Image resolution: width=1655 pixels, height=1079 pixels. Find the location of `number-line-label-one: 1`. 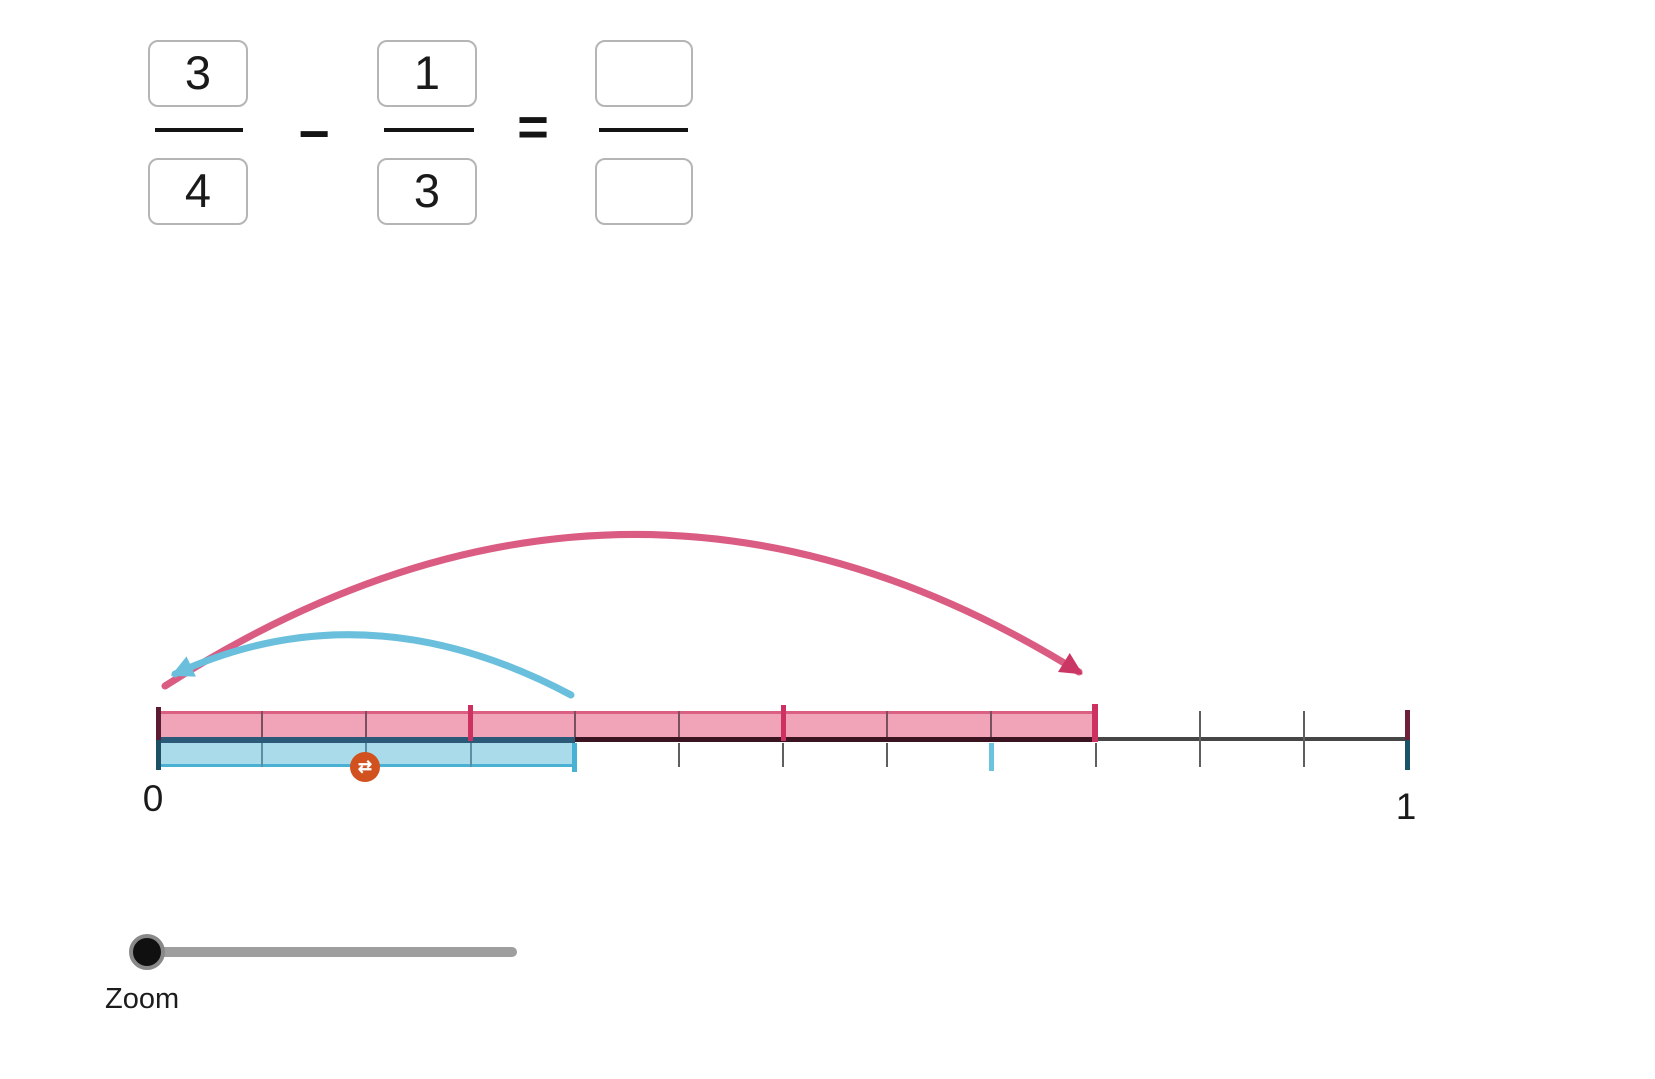

number-line-label-one: 1 is located at coordinates (1406, 806).